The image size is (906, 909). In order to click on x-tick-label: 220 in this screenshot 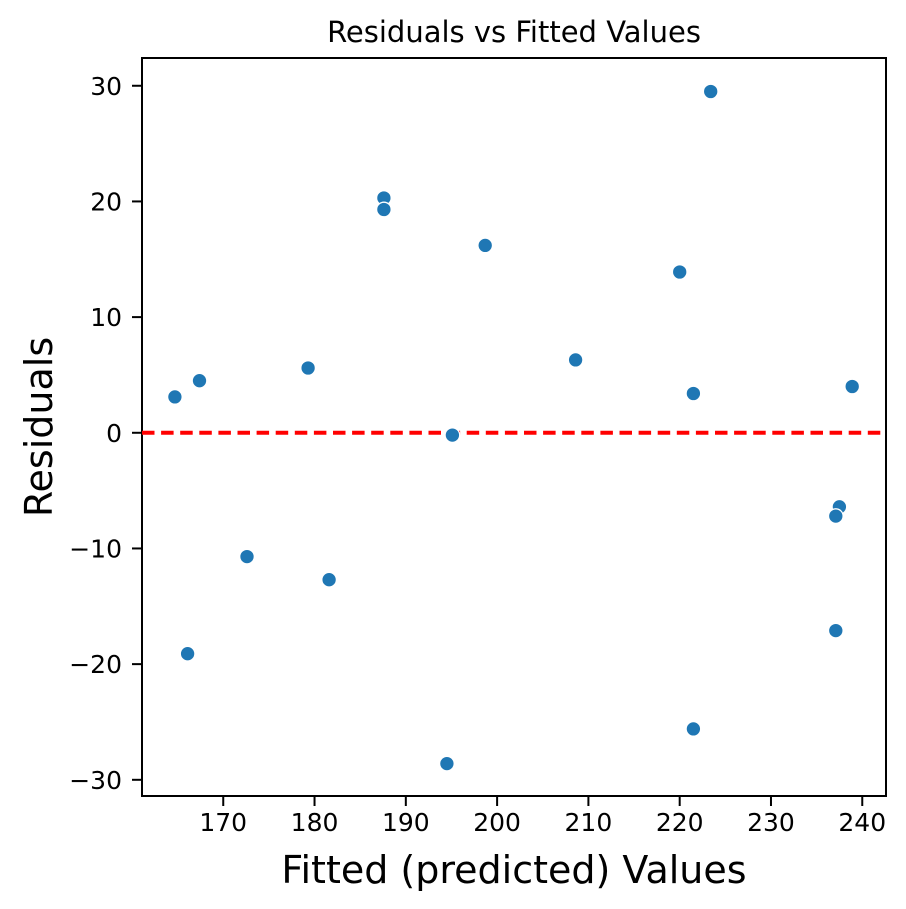, I will do `click(680, 822)`.